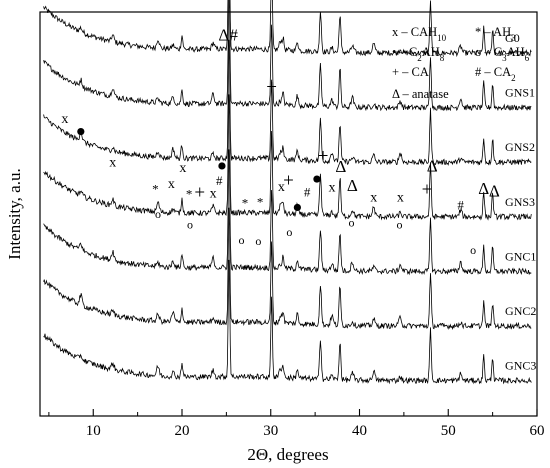 The width and height of the screenshot is (550, 468). Describe the element at coordinates (287, 454) in the screenshot. I see `x-axis-title: 2Θ, degrees` at that location.